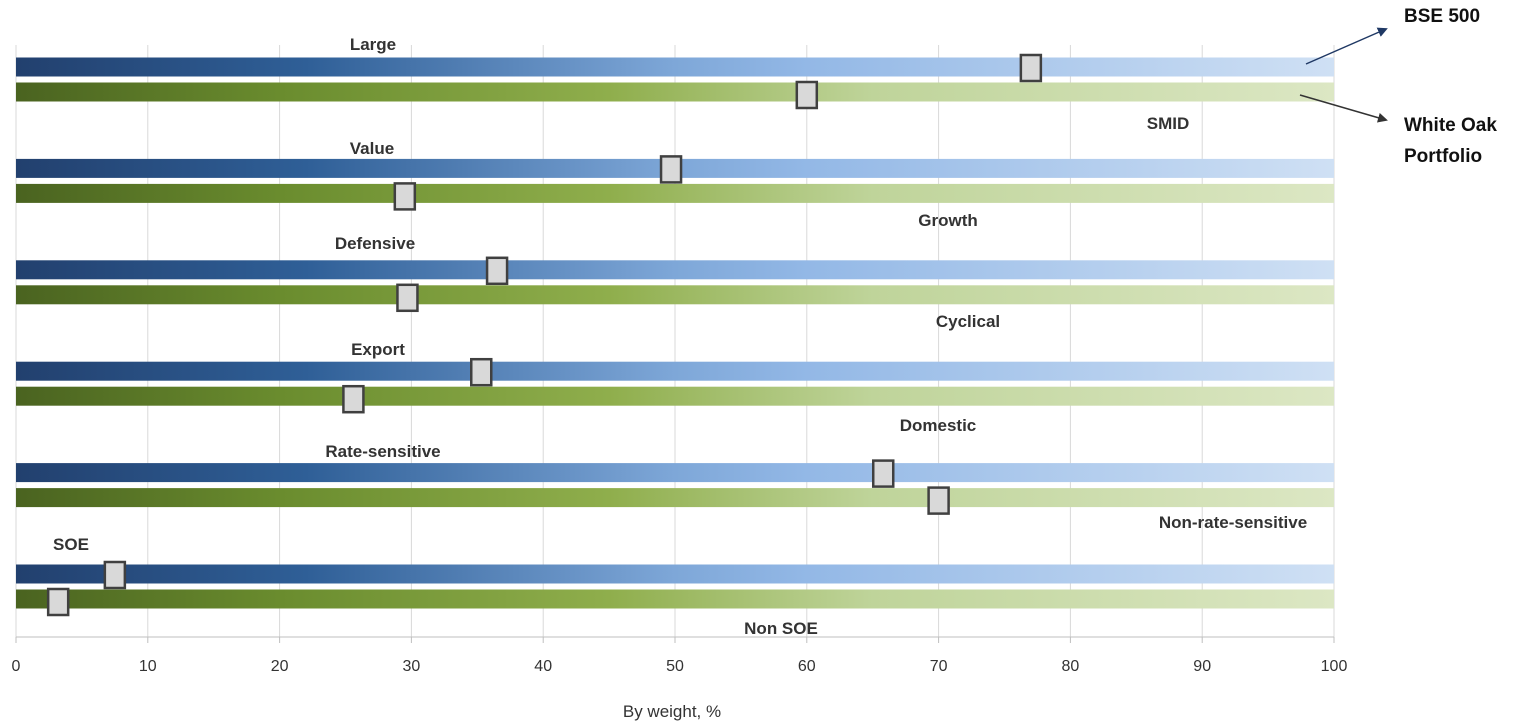 This screenshot has height=724, width=1519. I want to click on legend-label-whiteoak-line2: Portfolio, so click(1443, 156).